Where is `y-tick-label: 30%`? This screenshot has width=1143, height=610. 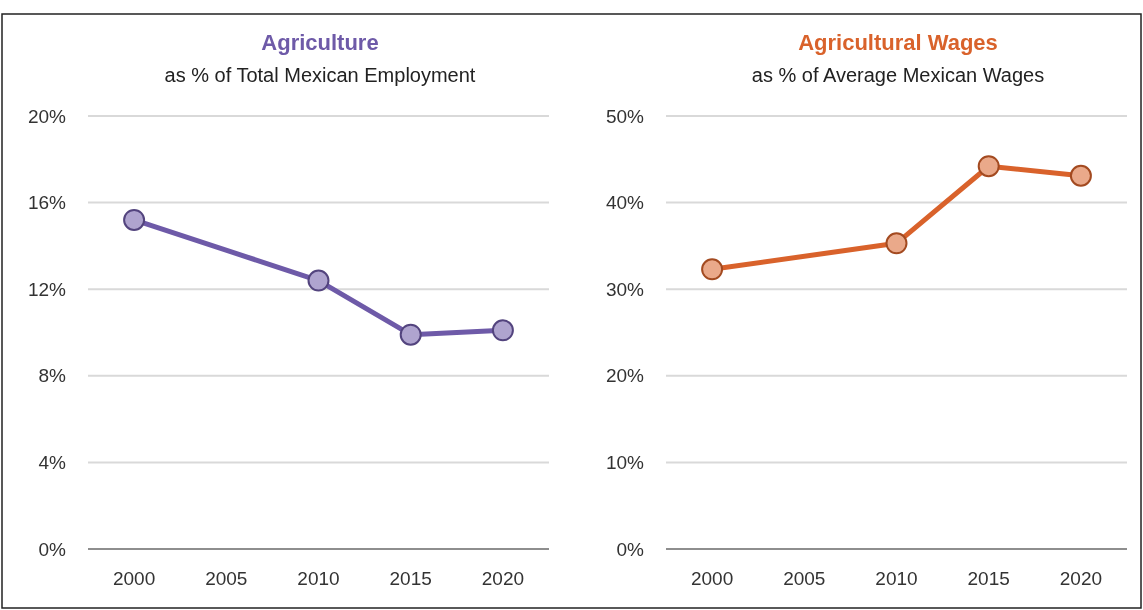
y-tick-label: 30% is located at coordinates (625, 289).